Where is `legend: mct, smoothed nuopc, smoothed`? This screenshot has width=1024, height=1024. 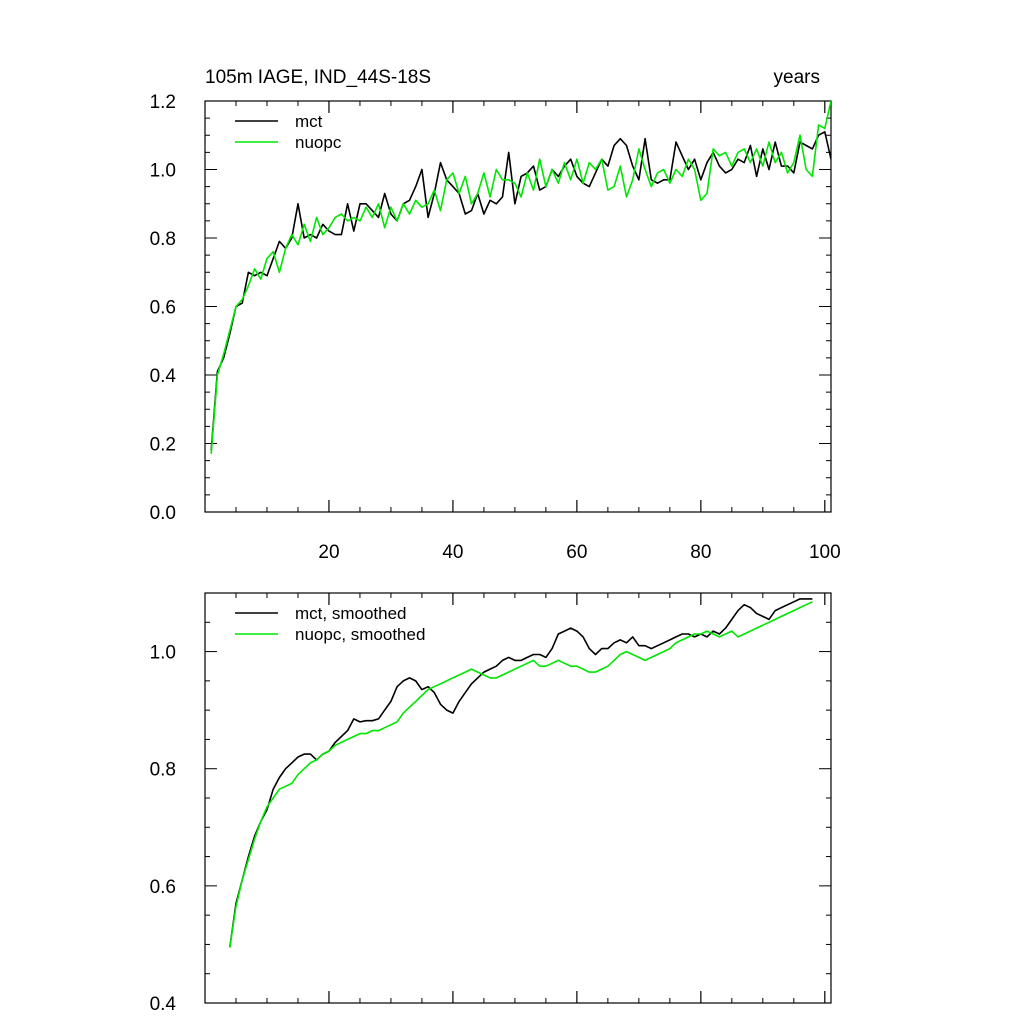
legend: mct, smoothed nuopc, smoothed is located at coordinates (330, 624).